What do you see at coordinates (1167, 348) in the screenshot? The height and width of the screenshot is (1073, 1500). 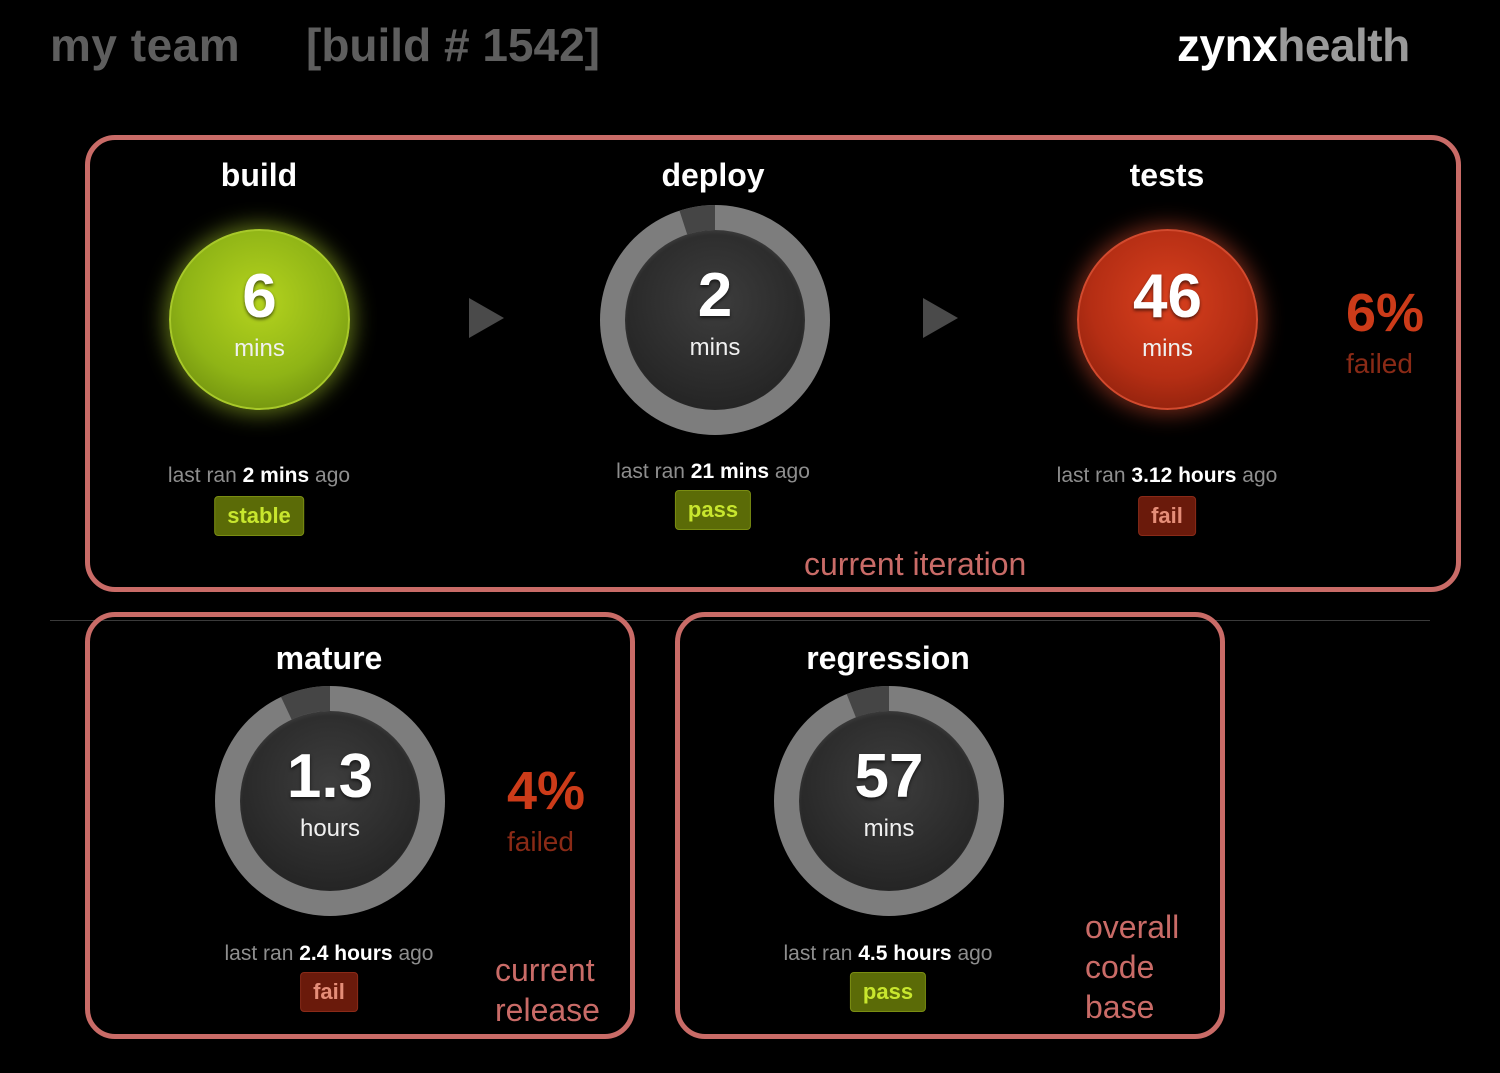 I see `tests-duration-unit: mins` at bounding box center [1167, 348].